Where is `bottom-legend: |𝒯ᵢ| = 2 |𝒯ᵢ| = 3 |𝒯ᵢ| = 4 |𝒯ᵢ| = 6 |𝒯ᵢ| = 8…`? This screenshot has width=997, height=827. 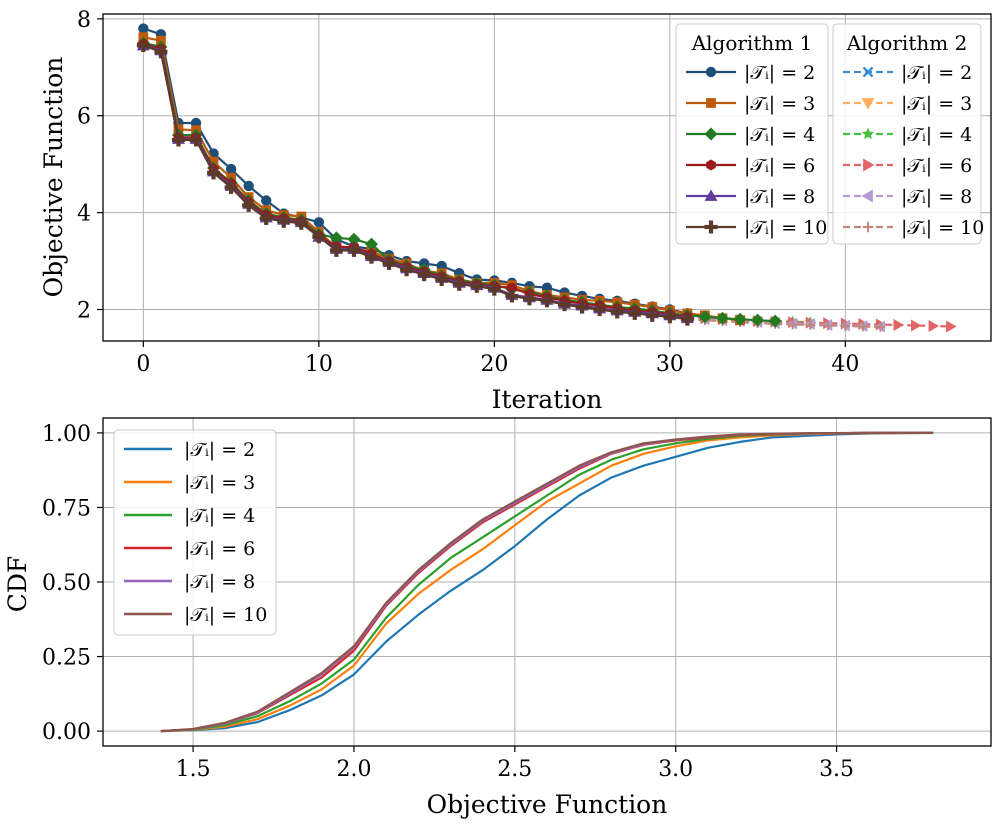 bottom-legend: |𝒯ᵢ| = 2 |𝒯ᵢ| = 3 |𝒯ᵢ| = 4 |𝒯ᵢ| = 6 |𝒯ᵢ| = 8… is located at coordinates (195, 532).